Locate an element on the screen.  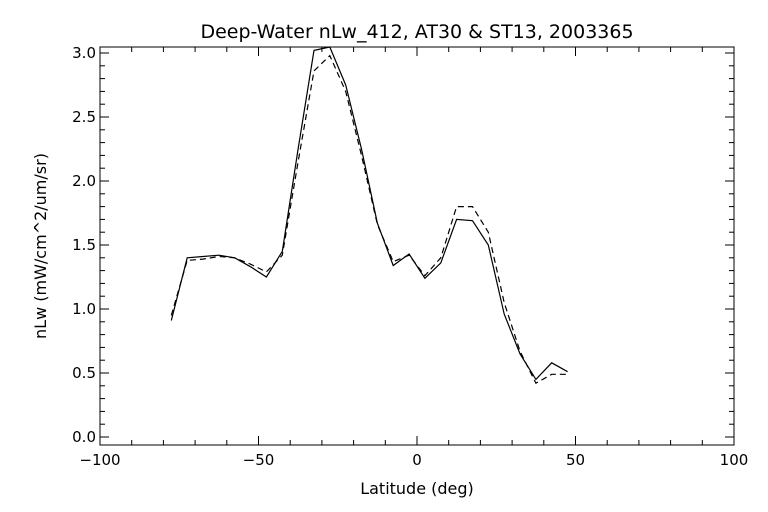
x-tick-label: 0 is located at coordinates (417, 460).